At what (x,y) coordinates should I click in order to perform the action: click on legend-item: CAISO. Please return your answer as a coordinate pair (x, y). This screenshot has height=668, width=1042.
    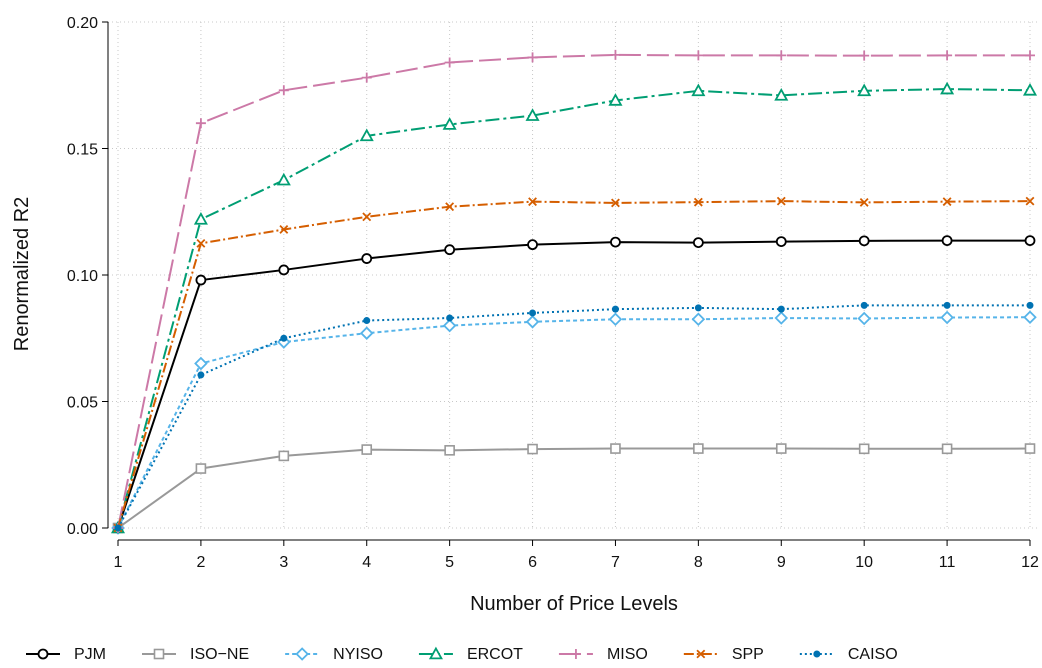
    Looking at the image, I should click on (848, 654).